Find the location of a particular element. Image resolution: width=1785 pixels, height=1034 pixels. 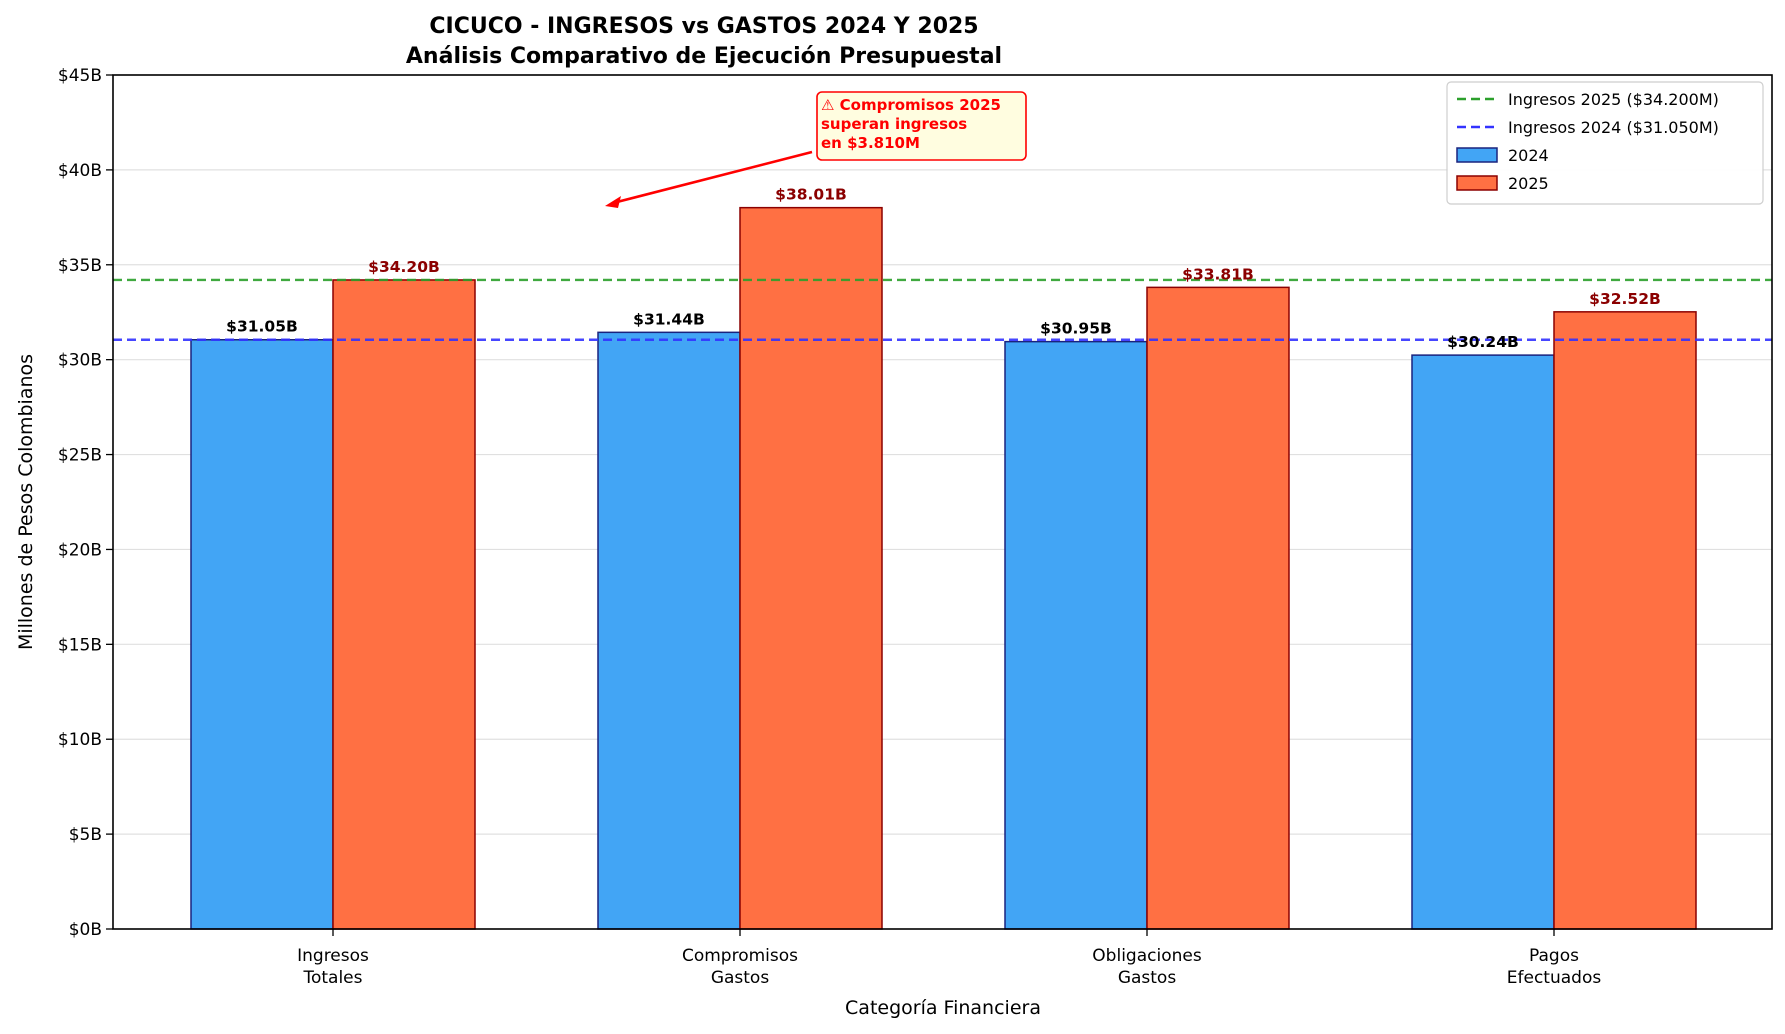

legend-box is located at coordinates (1605, 143).